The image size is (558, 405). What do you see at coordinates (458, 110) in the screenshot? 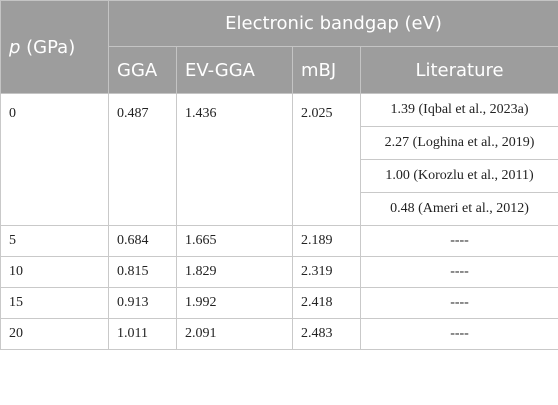
I see `literature-cell: 1.39 (Iqbal et al., 2023a)` at bounding box center [458, 110].